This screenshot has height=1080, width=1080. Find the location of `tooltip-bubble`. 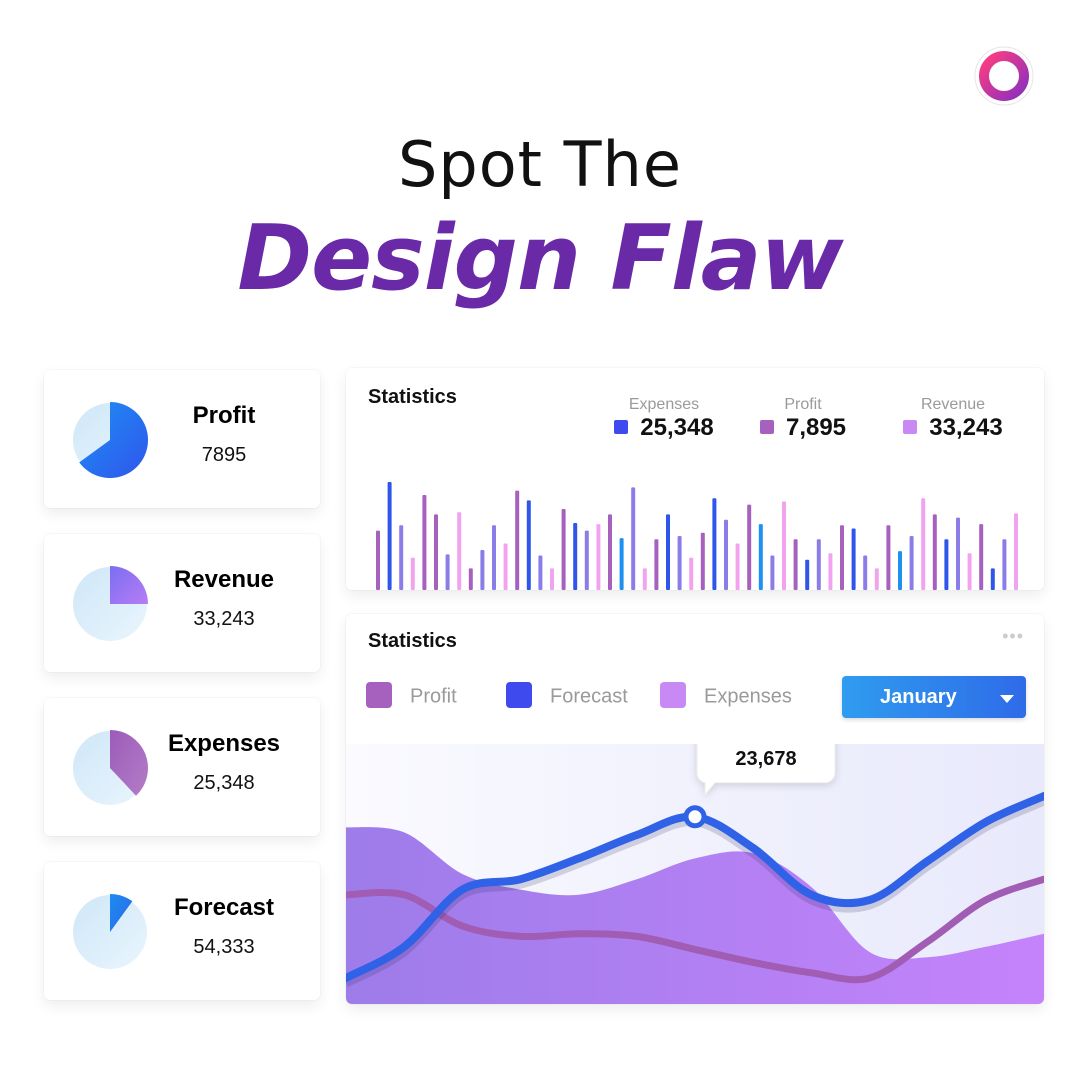

tooltip-bubble is located at coordinates (766, 770).